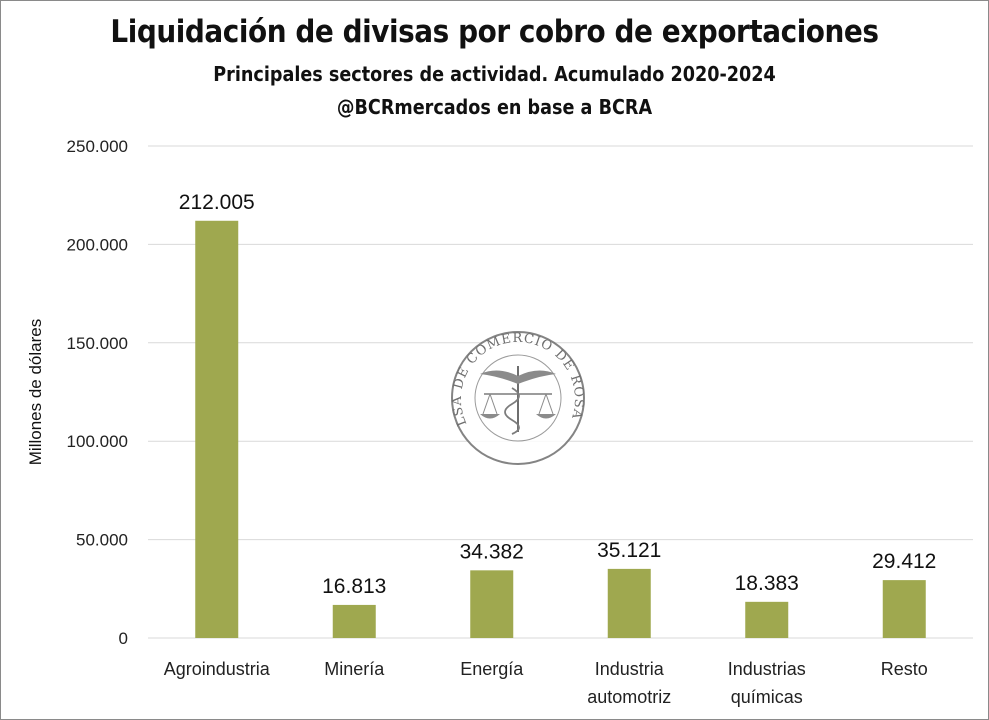 The width and height of the screenshot is (989, 720). What do you see at coordinates (354, 586) in the screenshot?
I see `data-label: 16.813` at bounding box center [354, 586].